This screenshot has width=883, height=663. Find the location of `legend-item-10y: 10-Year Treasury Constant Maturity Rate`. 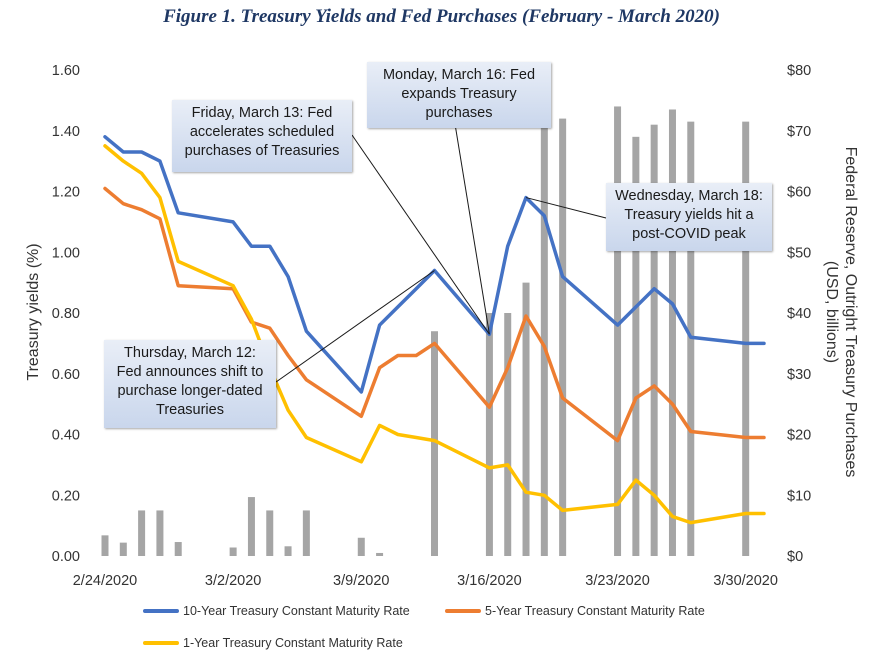

legend-item-10y: 10-Year Treasury Constant Maturity Rate is located at coordinates (276, 611).